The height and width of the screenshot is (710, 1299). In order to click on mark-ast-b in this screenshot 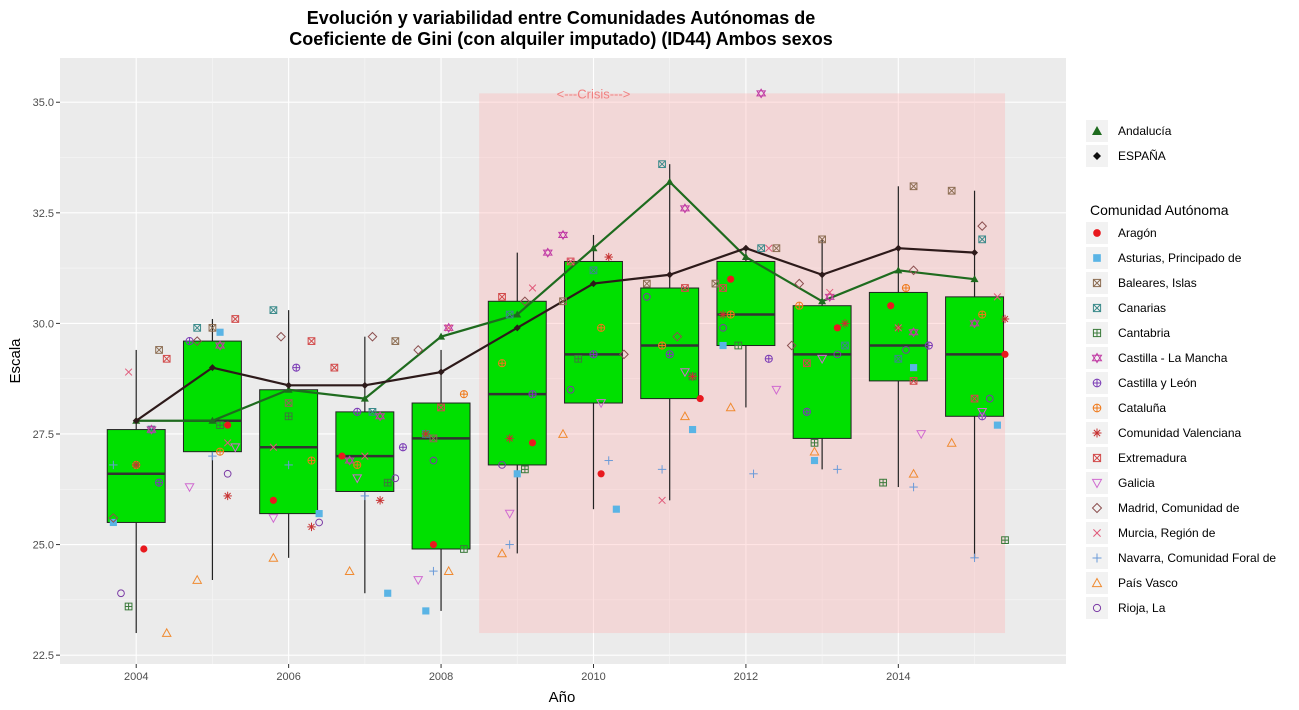, I will do `click(1005, 319)`.